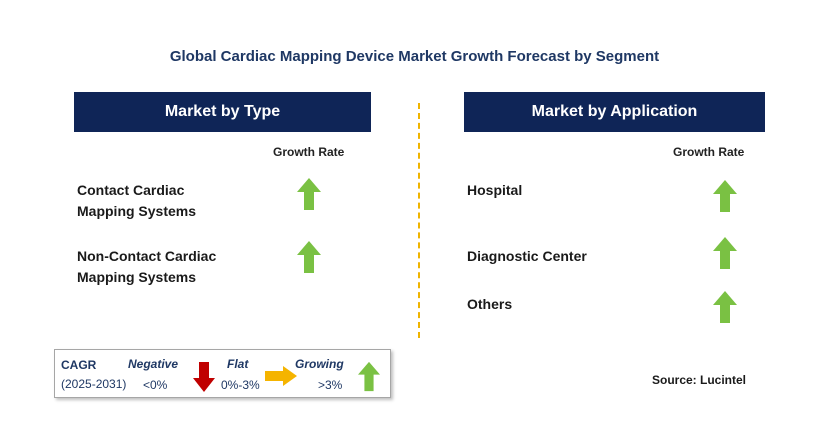 The height and width of the screenshot is (423, 829). Describe the element at coordinates (222, 112) in the screenshot. I see `market-by-type-header: Market by Type` at that location.